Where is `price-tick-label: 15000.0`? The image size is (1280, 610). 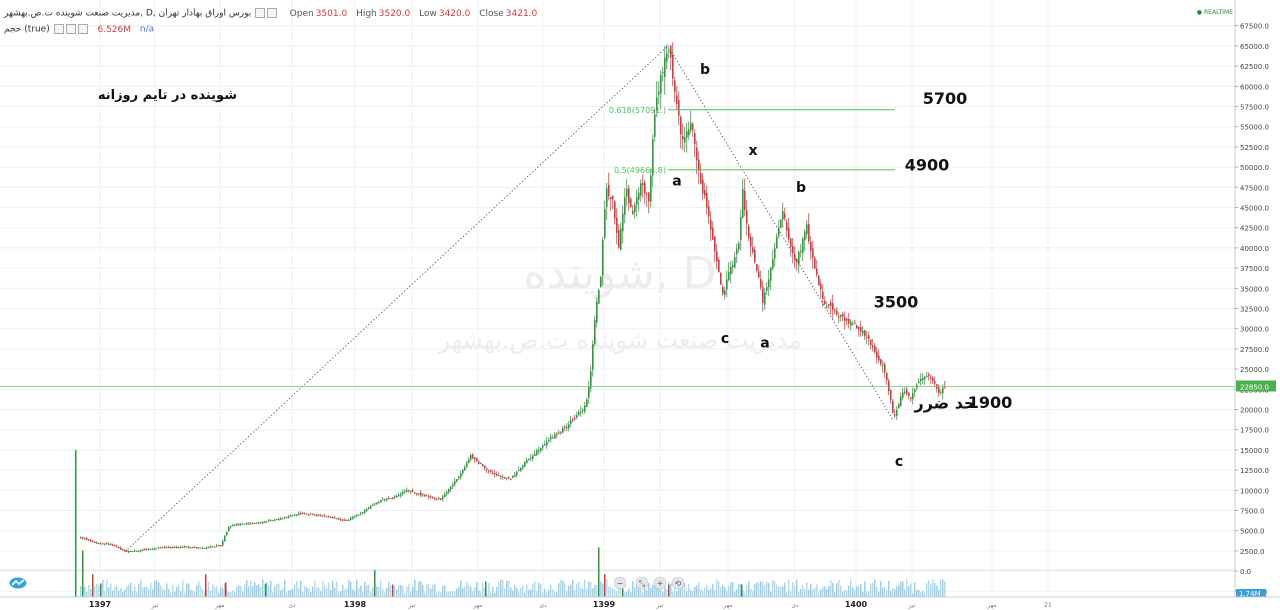
price-tick-label: 15000.0 is located at coordinates (1254, 451).